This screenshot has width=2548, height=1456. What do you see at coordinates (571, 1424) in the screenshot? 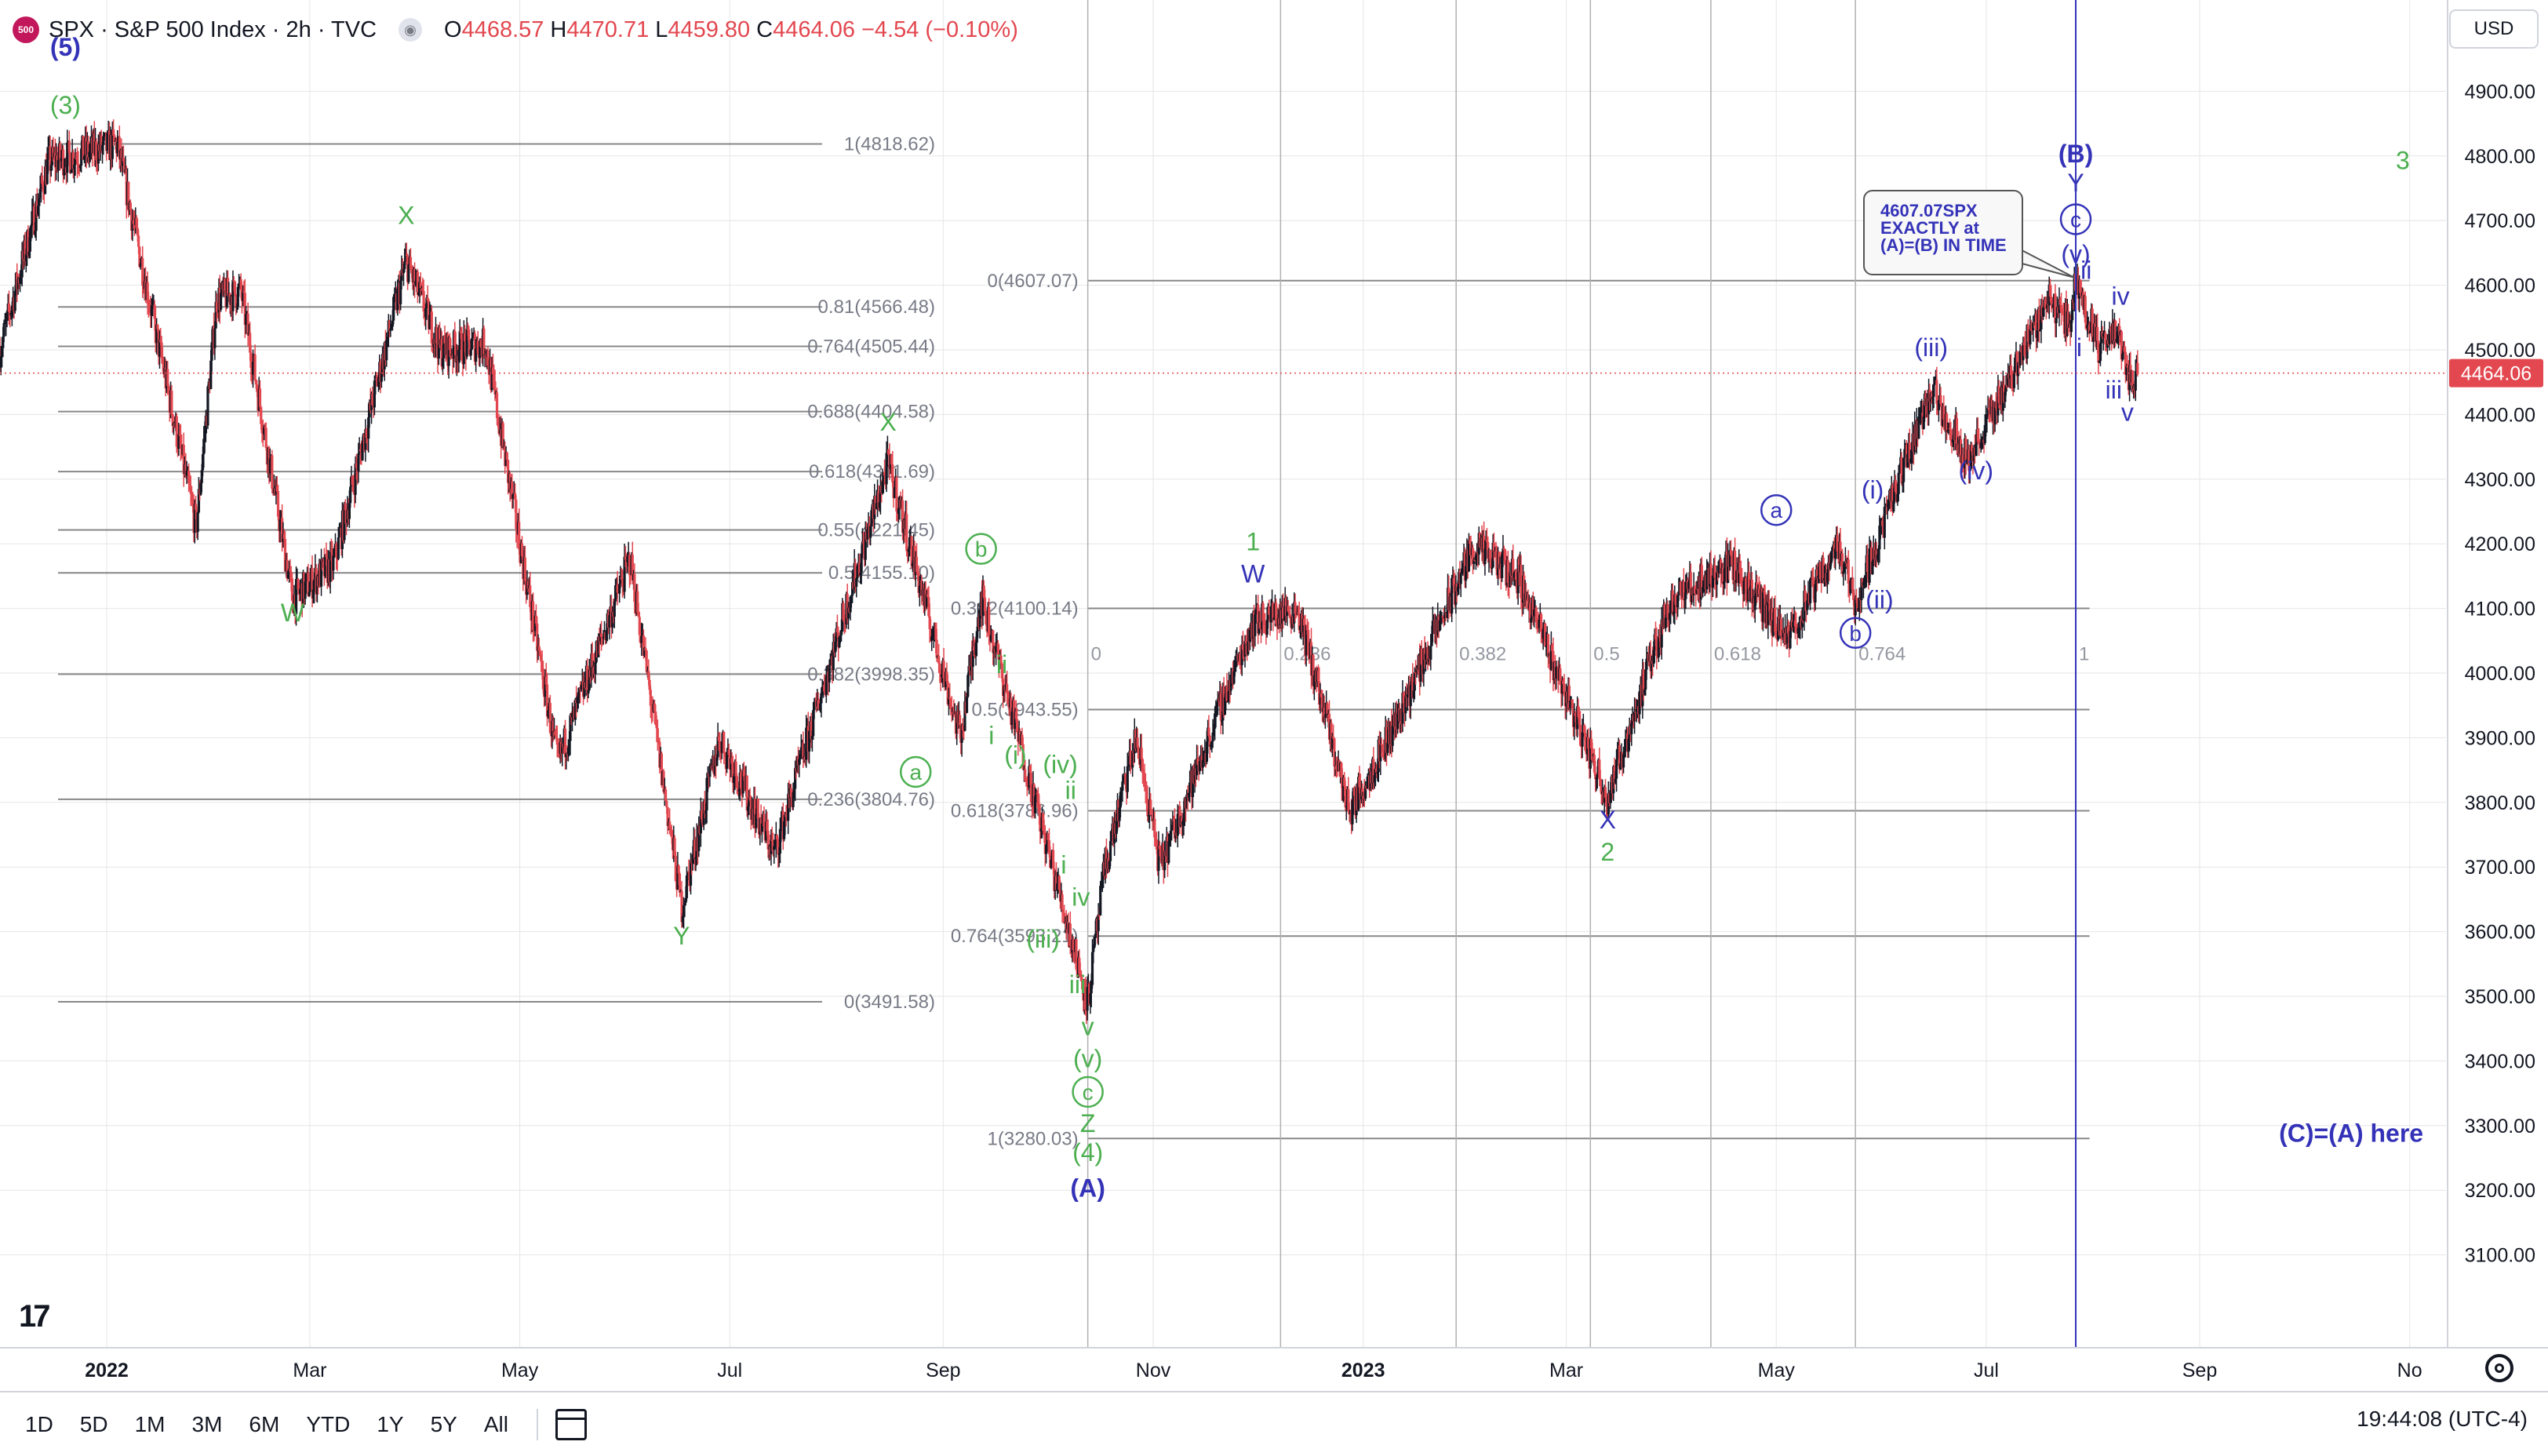
I see `calendar-icon` at bounding box center [571, 1424].